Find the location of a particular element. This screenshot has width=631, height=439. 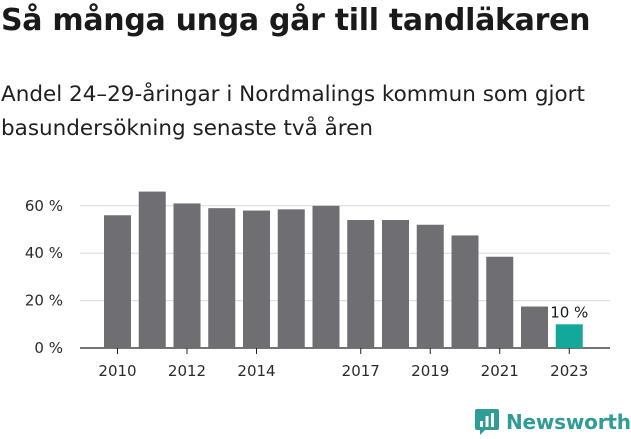

y-tick-label: 20 % is located at coordinates (44, 301).